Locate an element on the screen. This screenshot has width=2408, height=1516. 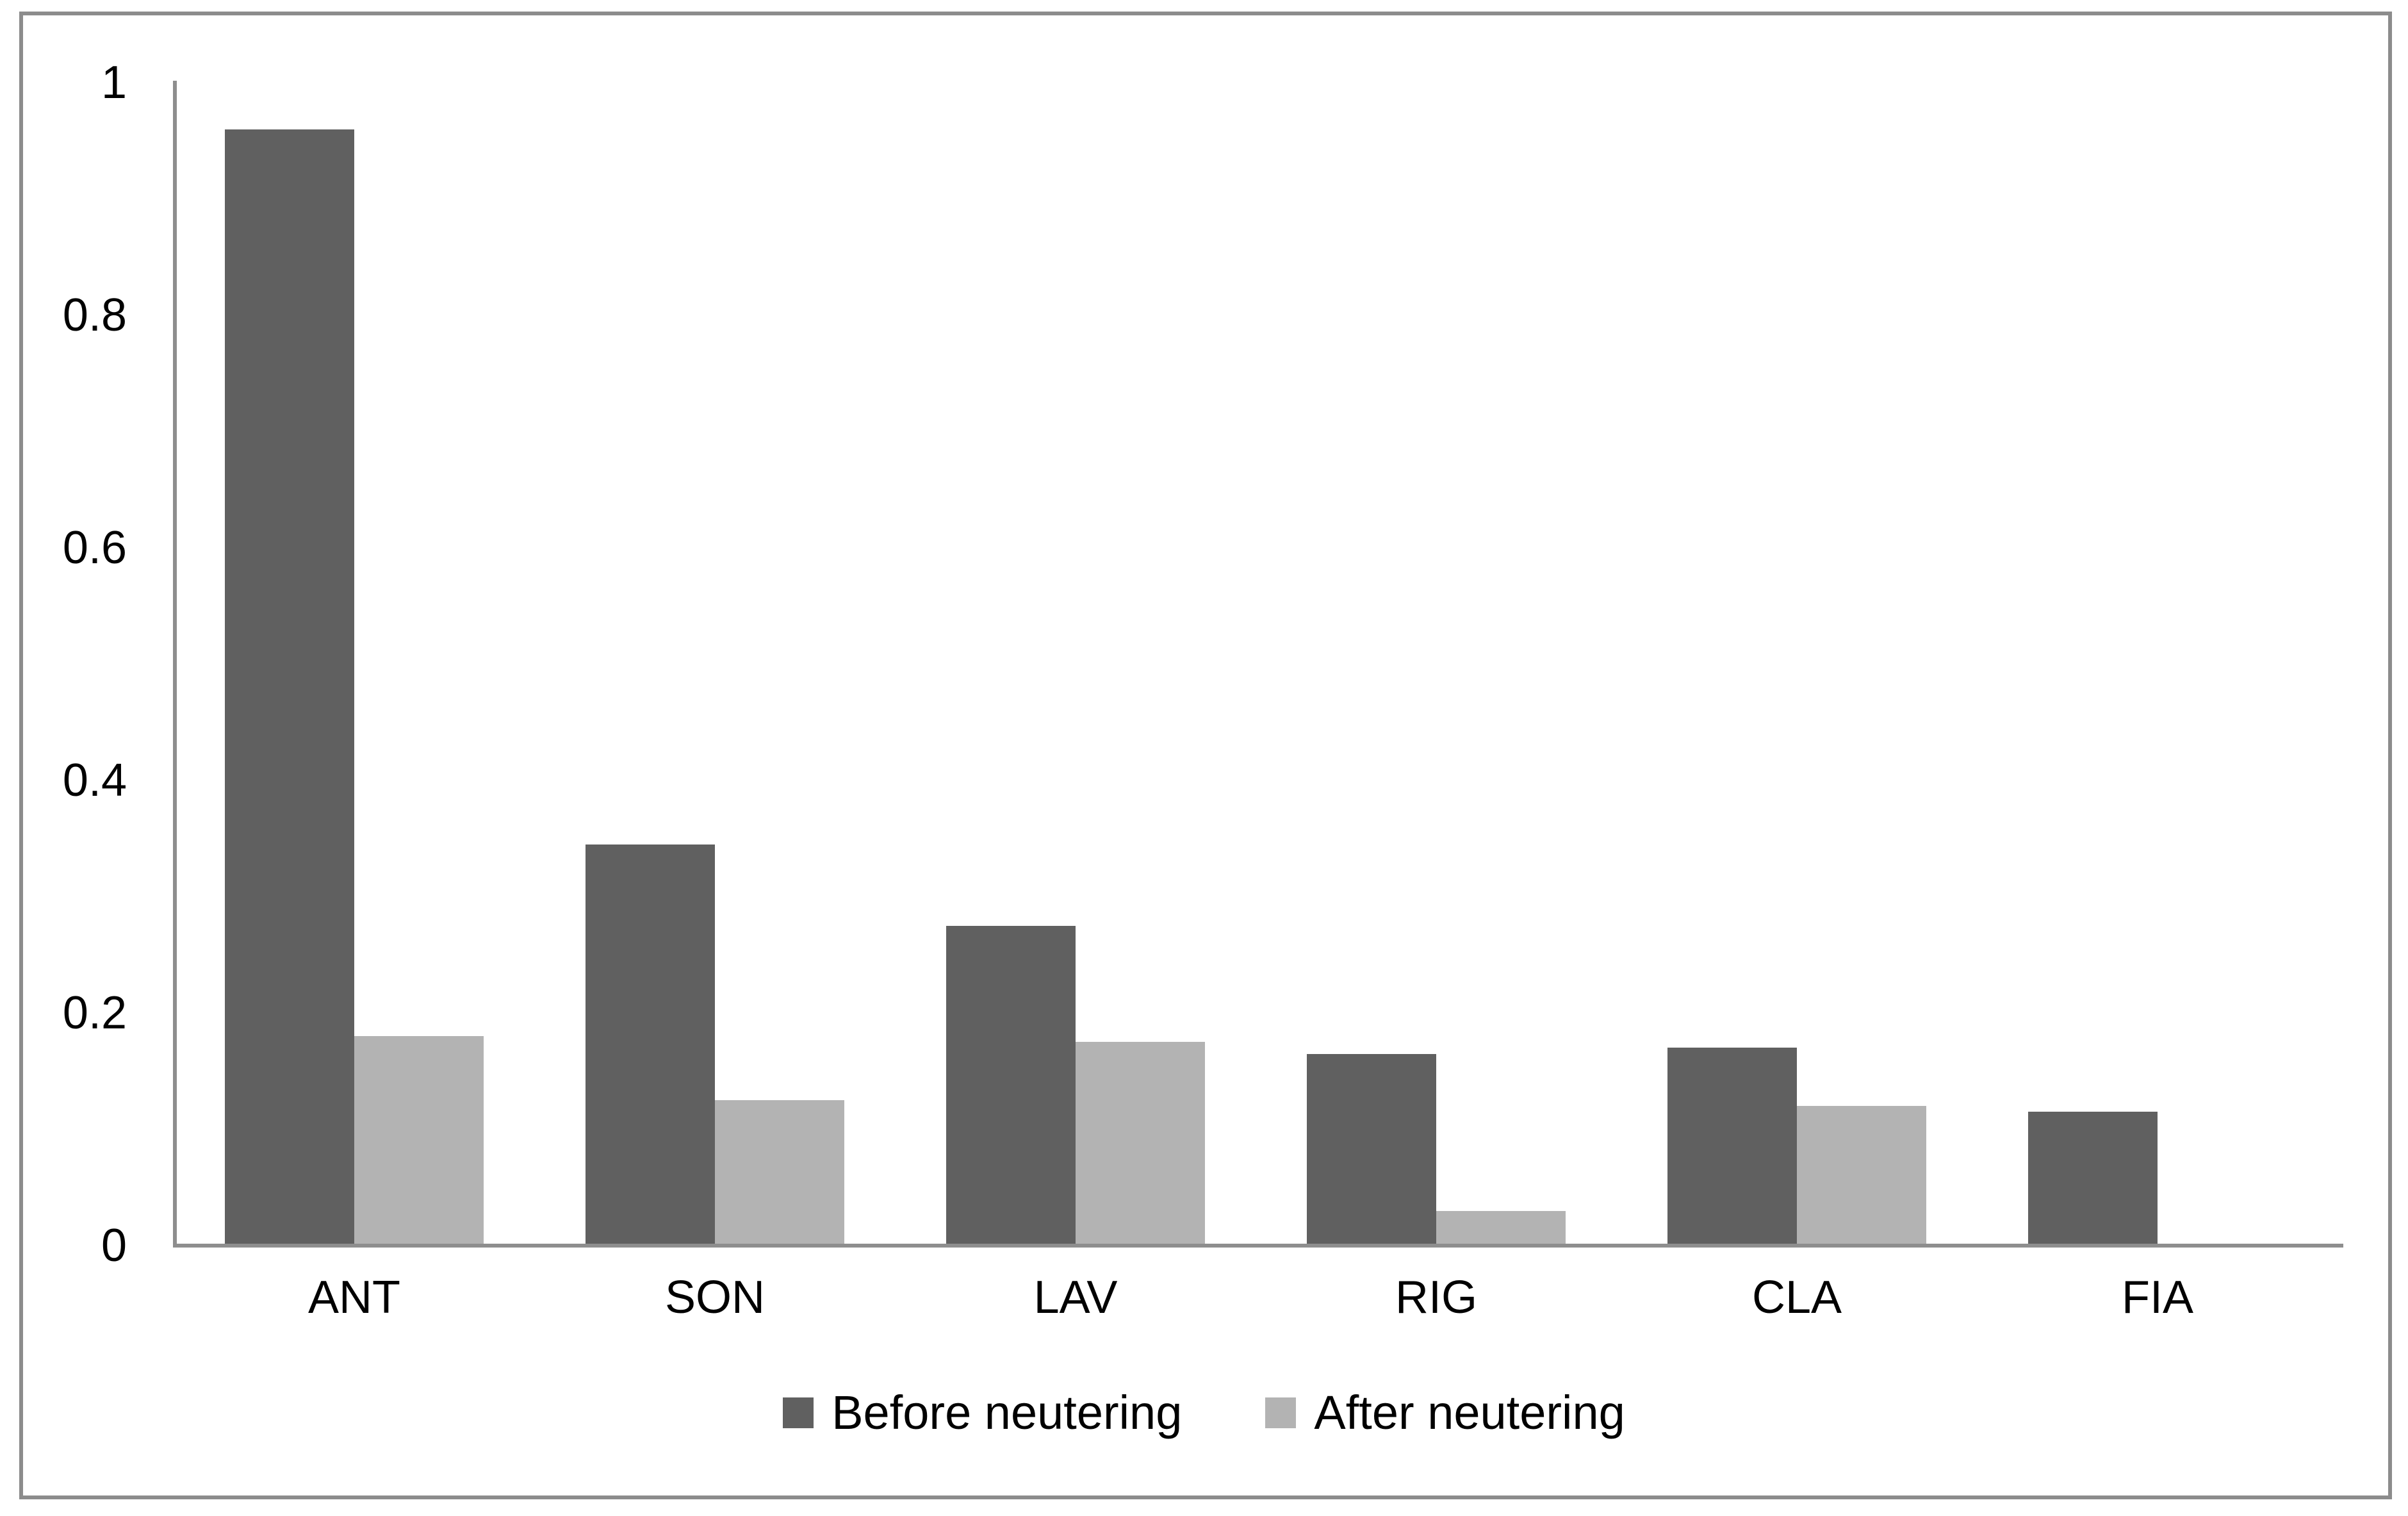
bar-after-ant is located at coordinates (419, 1141).